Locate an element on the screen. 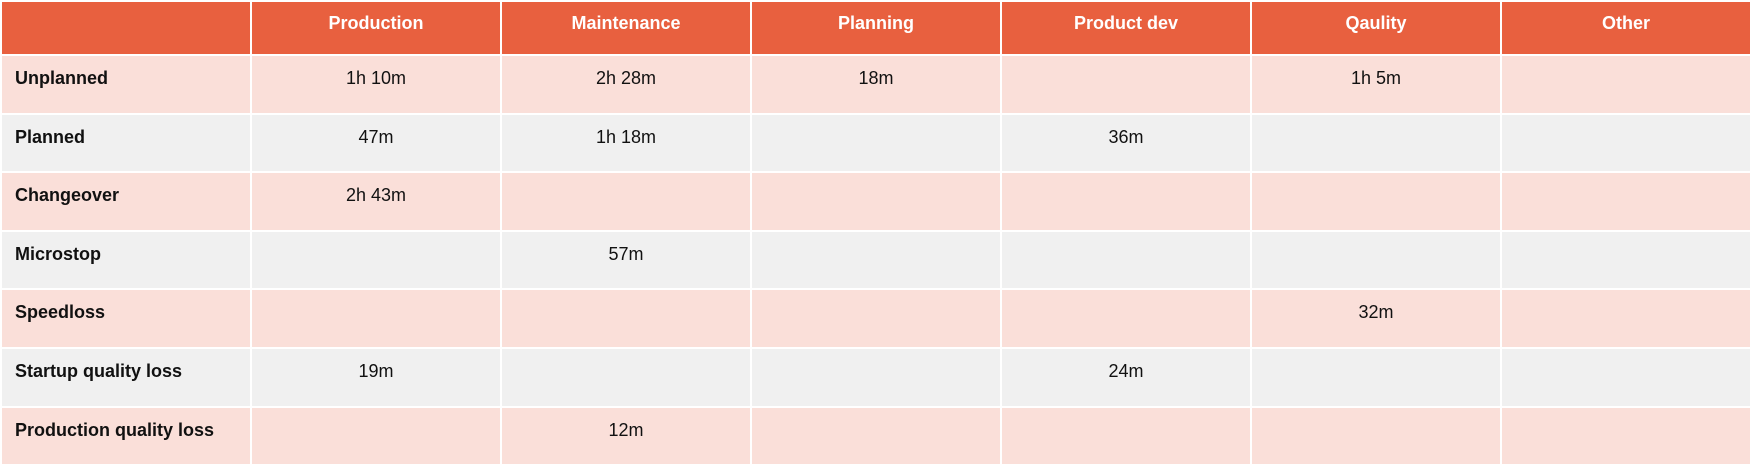 This screenshot has width=1750, height=471. table-cell: 2h 28m is located at coordinates (626, 84).